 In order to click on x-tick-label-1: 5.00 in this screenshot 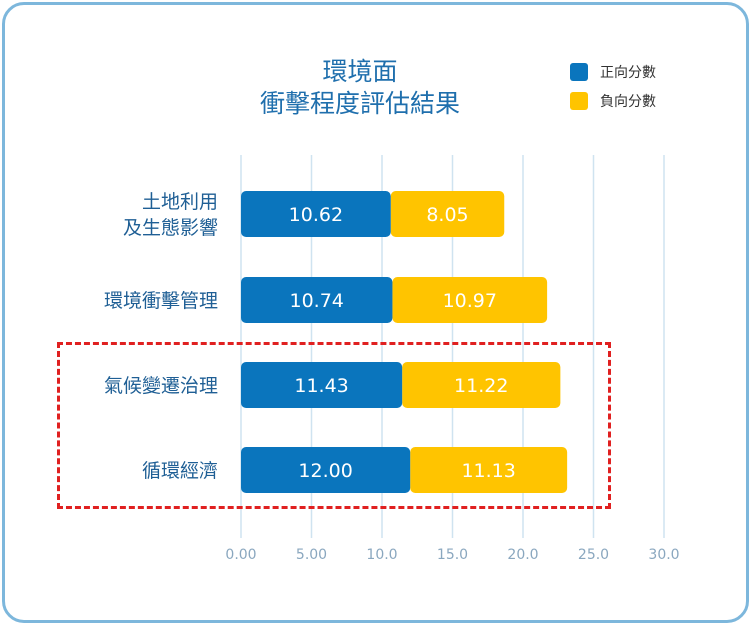, I will do `click(311, 555)`.